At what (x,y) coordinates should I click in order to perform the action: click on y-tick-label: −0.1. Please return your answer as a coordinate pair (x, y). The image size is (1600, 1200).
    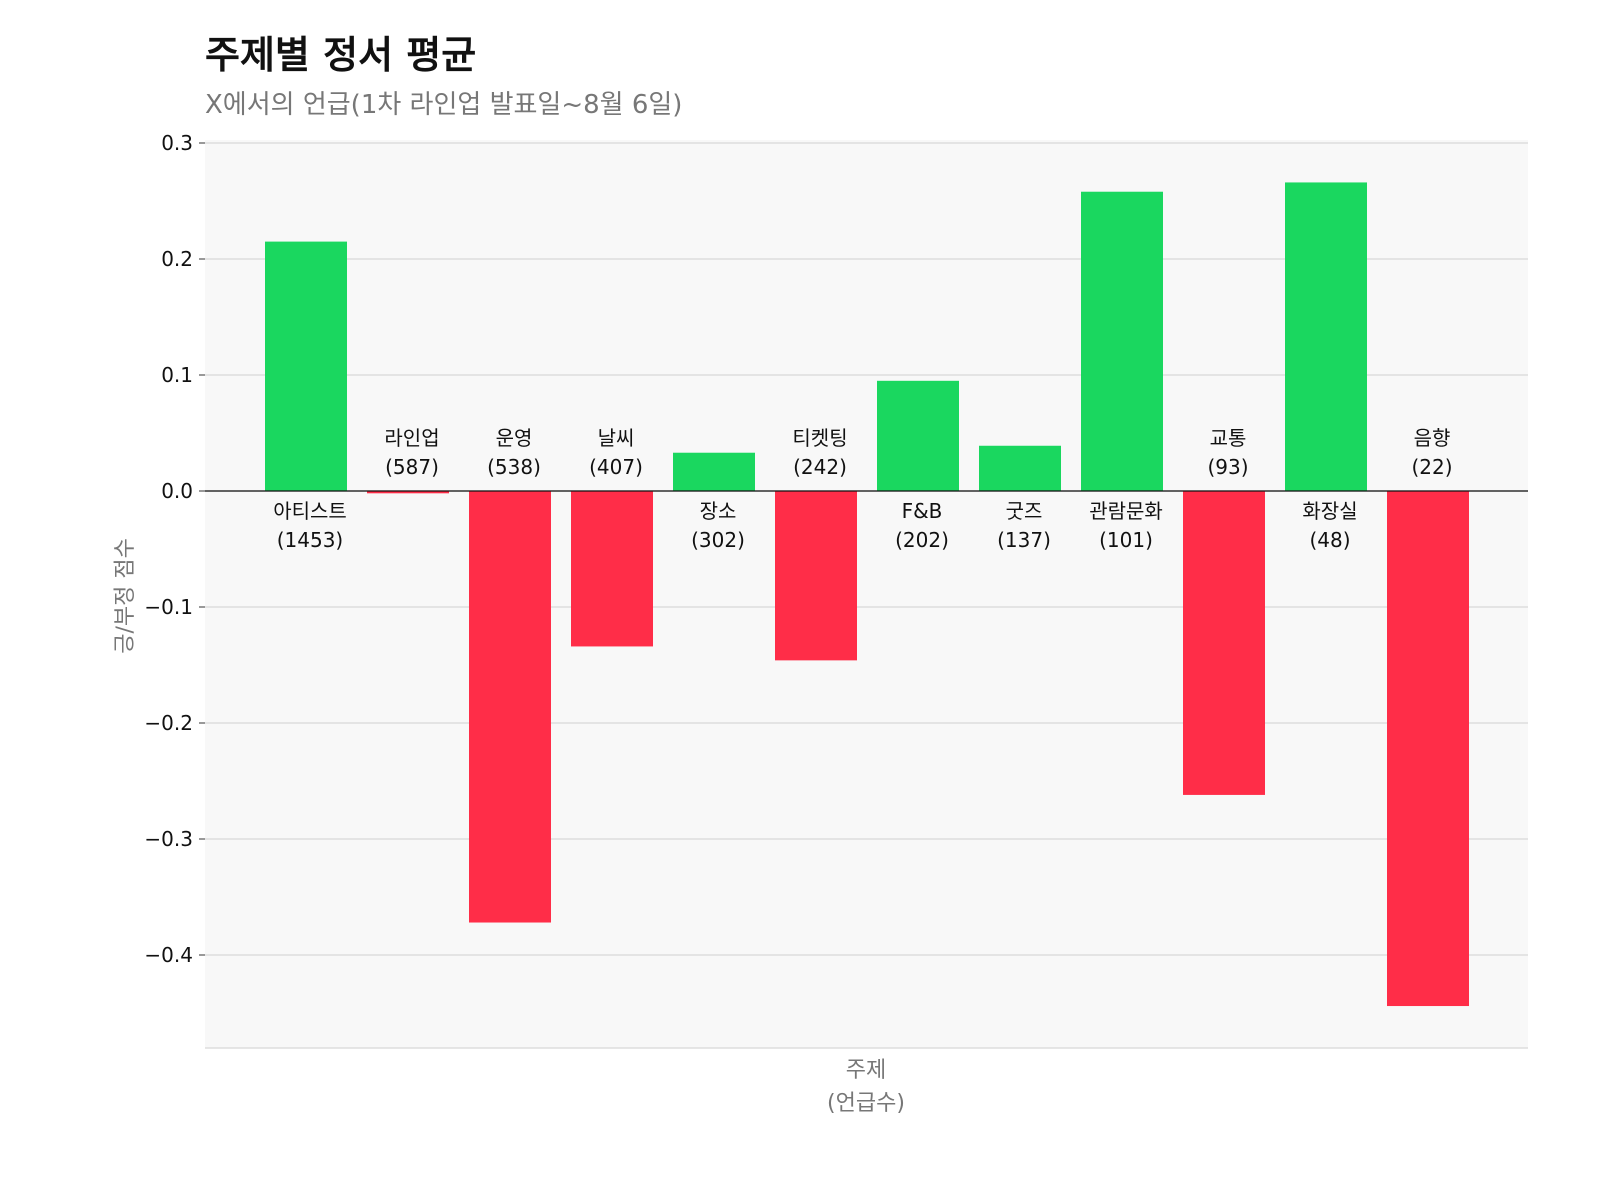
    Looking at the image, I should click on (168, 607).